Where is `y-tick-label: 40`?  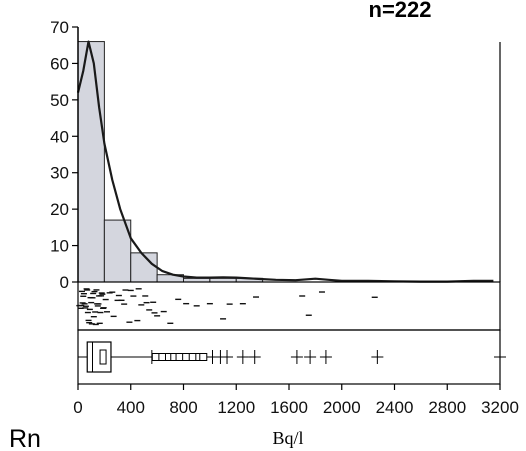 y-tick-label: 40 is located at coordinates (59, 136).